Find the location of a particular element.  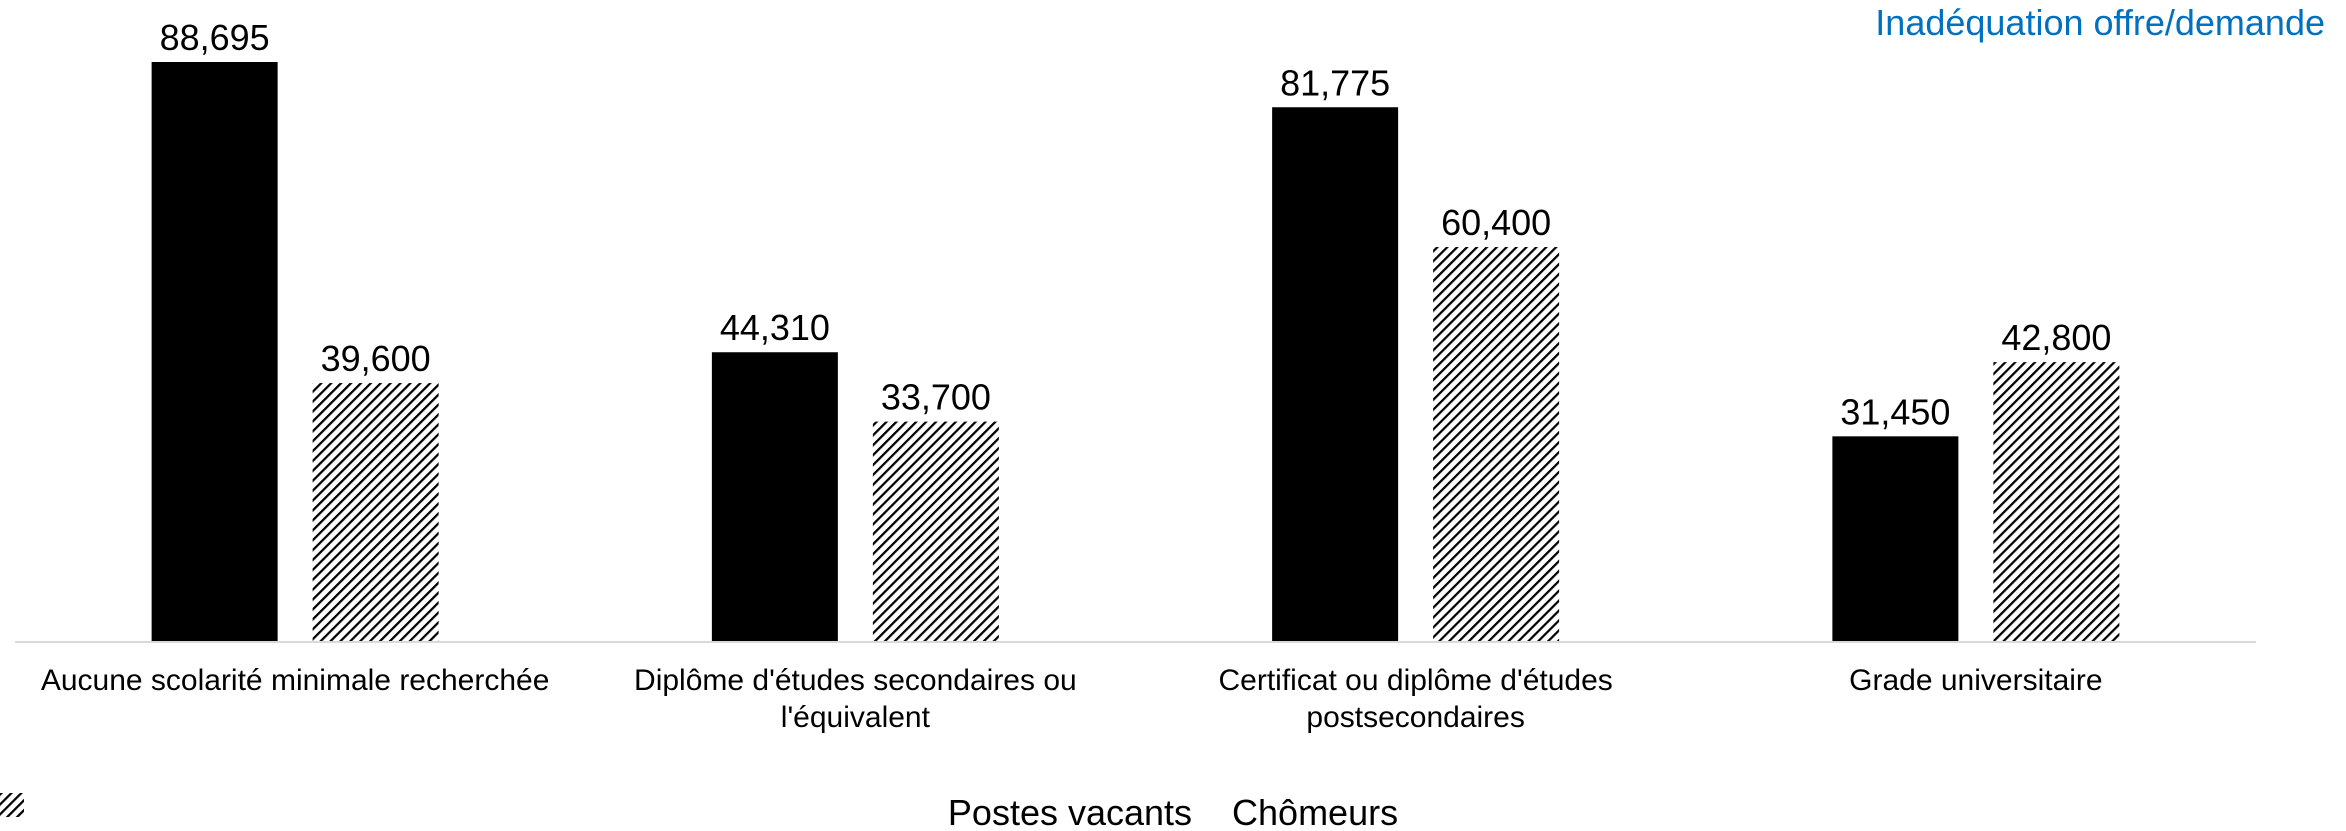

legend-swatch is located at coordinates (12, 805).